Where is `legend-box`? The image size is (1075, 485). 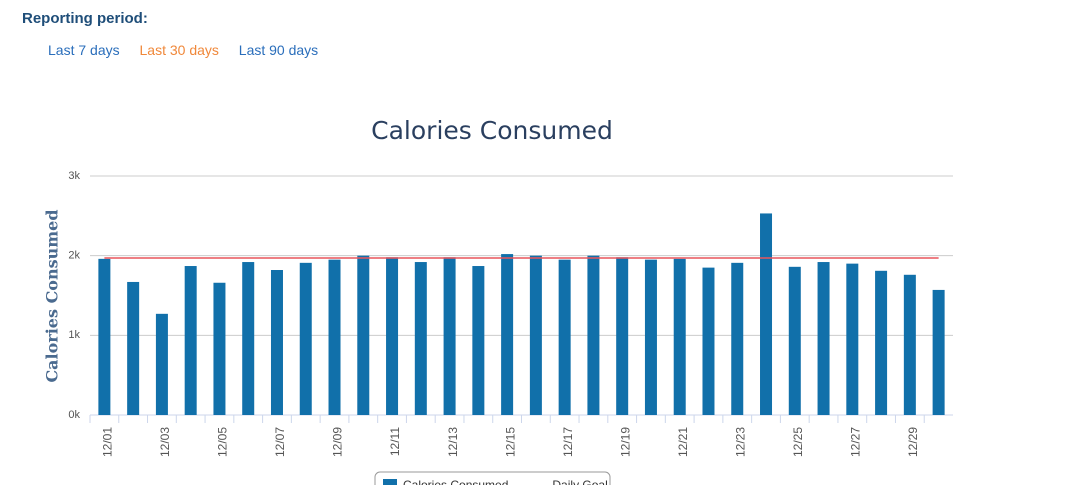 legend-box is located at coordinates (492, 478).